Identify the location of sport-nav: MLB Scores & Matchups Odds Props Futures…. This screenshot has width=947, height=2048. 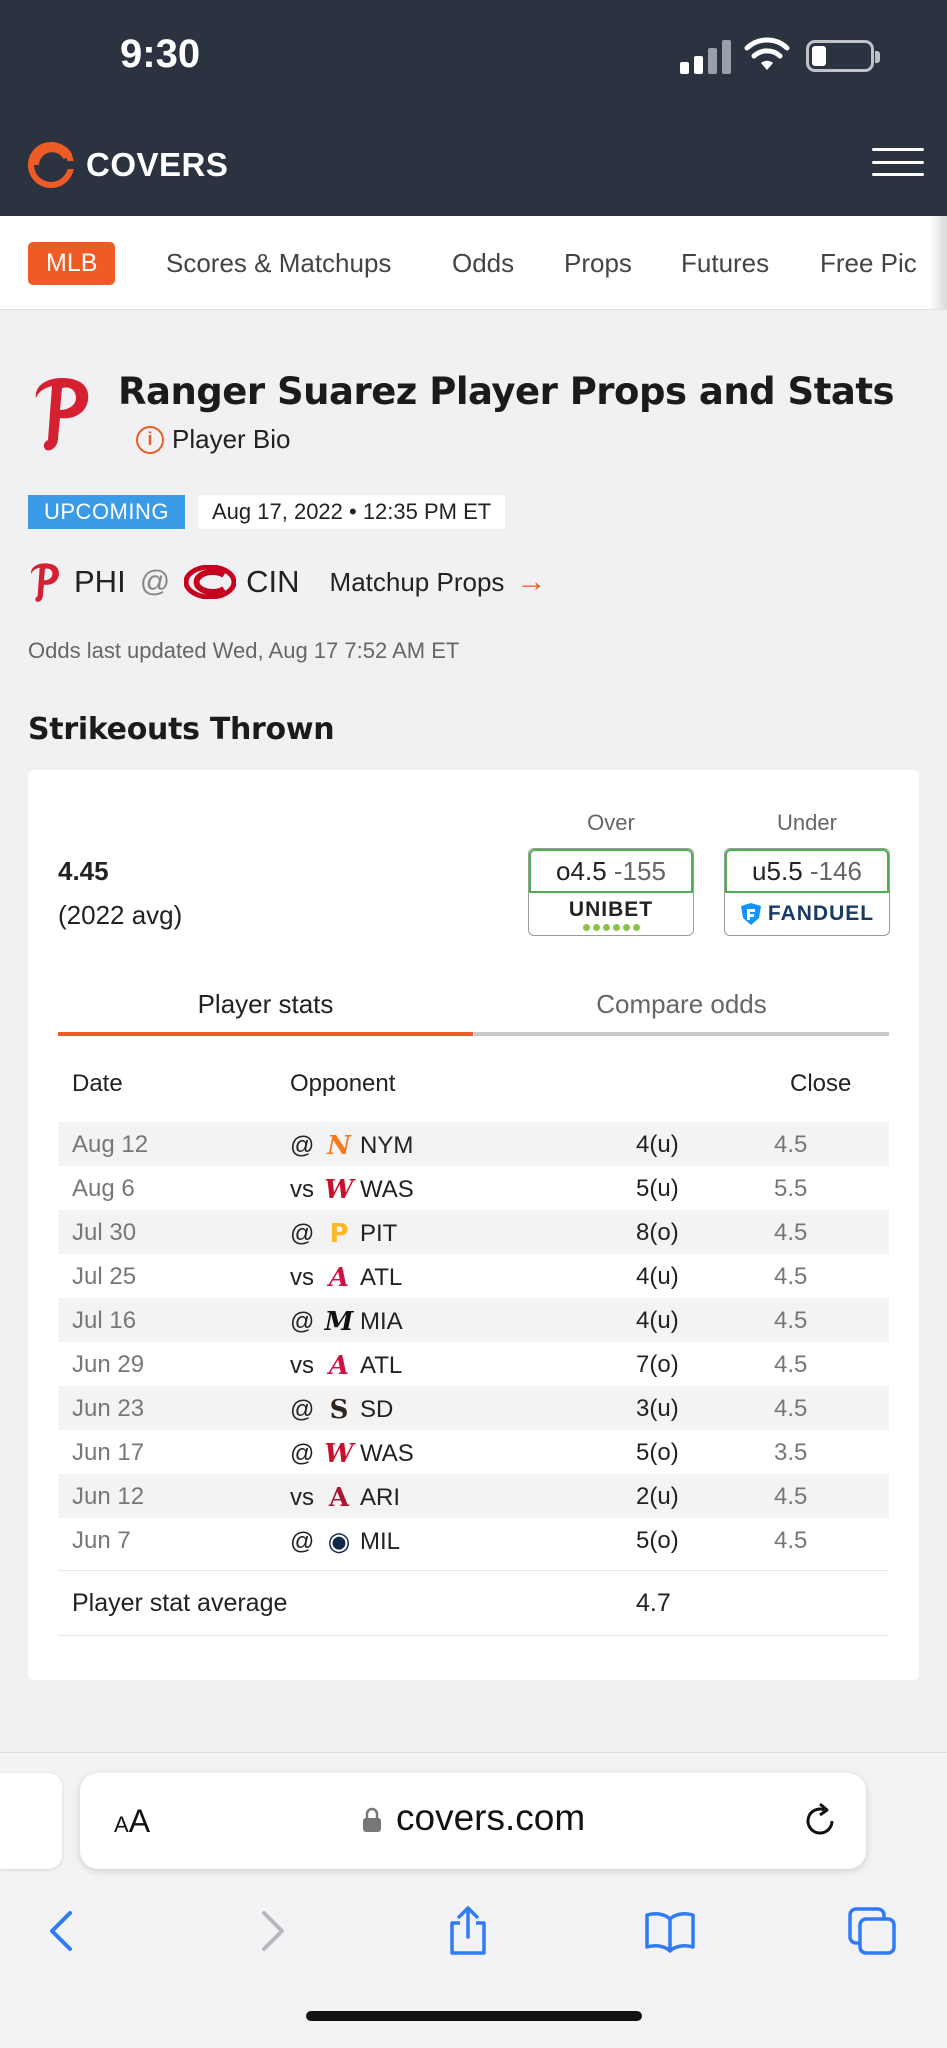
(473, 263).